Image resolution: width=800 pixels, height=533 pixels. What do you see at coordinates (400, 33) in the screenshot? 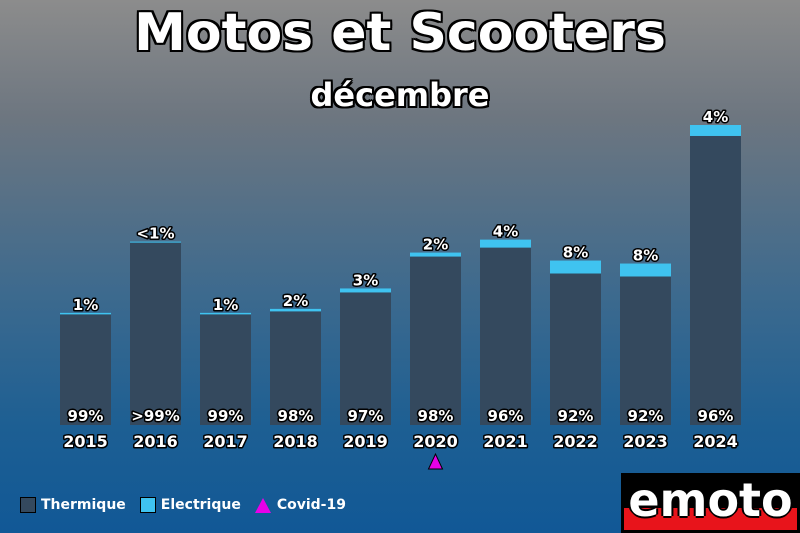
I see `chart-title: Motos et Scooters` at bounding box center [400, 33].